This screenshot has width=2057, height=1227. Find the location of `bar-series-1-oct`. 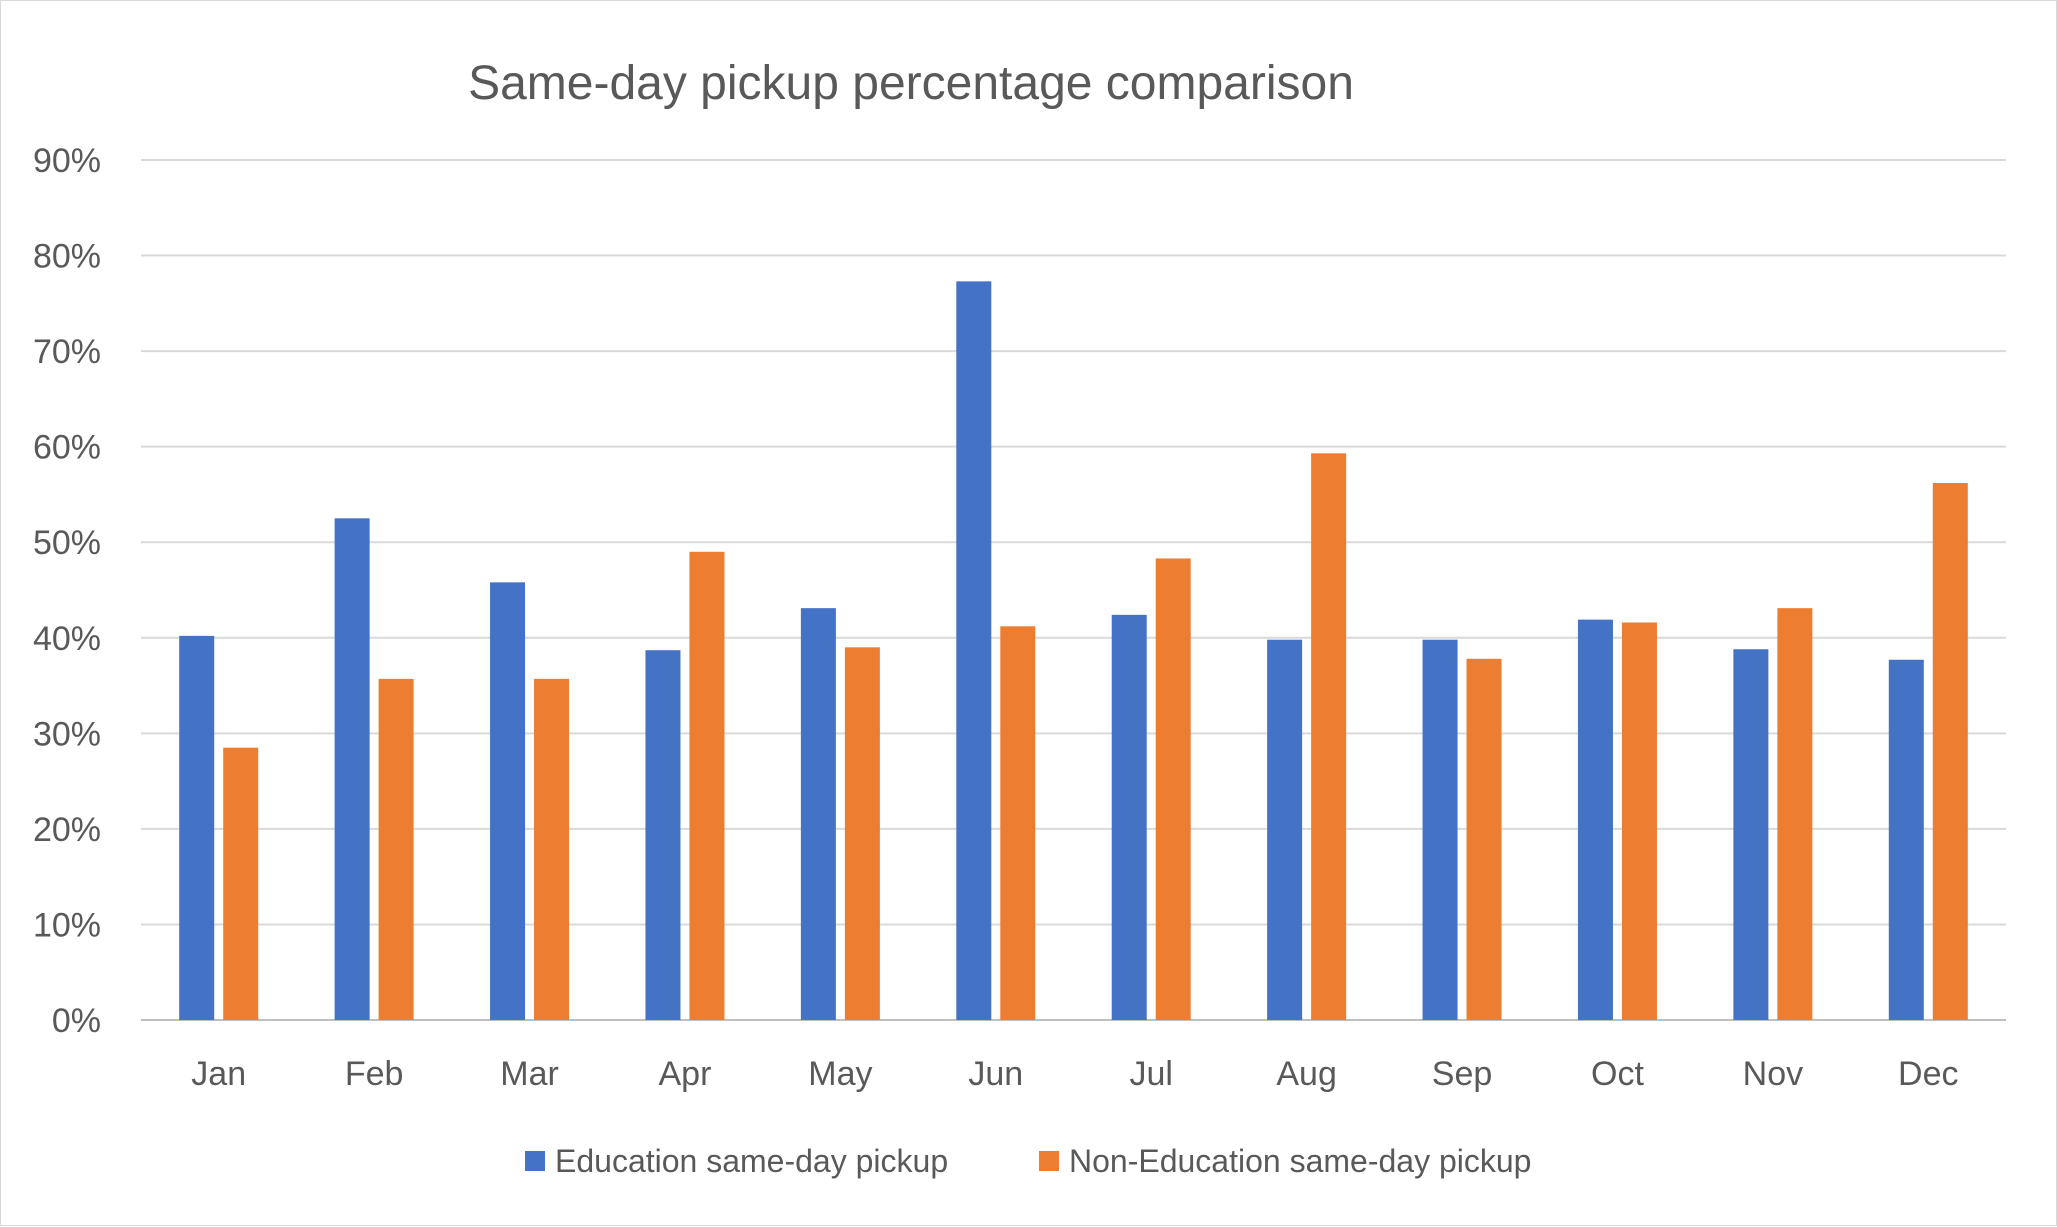

bar-series-1-oct is located at coordinates (1595, 819).